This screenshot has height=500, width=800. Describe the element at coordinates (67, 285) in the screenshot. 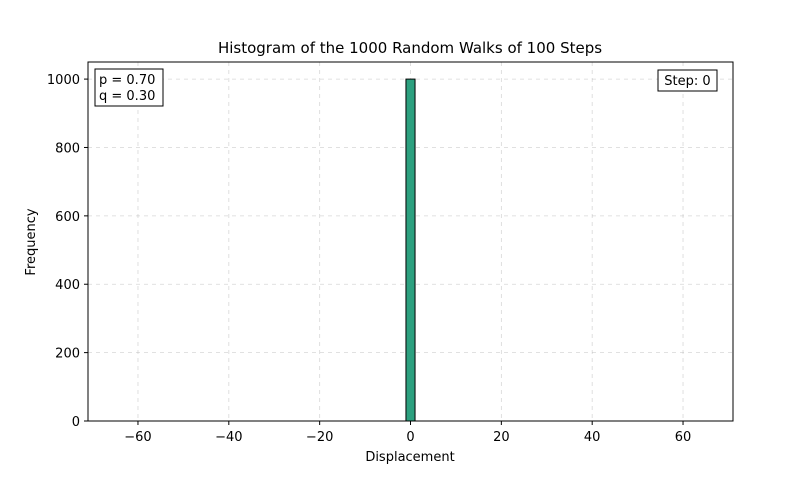

I see `y-tick-label: 400` at that location.